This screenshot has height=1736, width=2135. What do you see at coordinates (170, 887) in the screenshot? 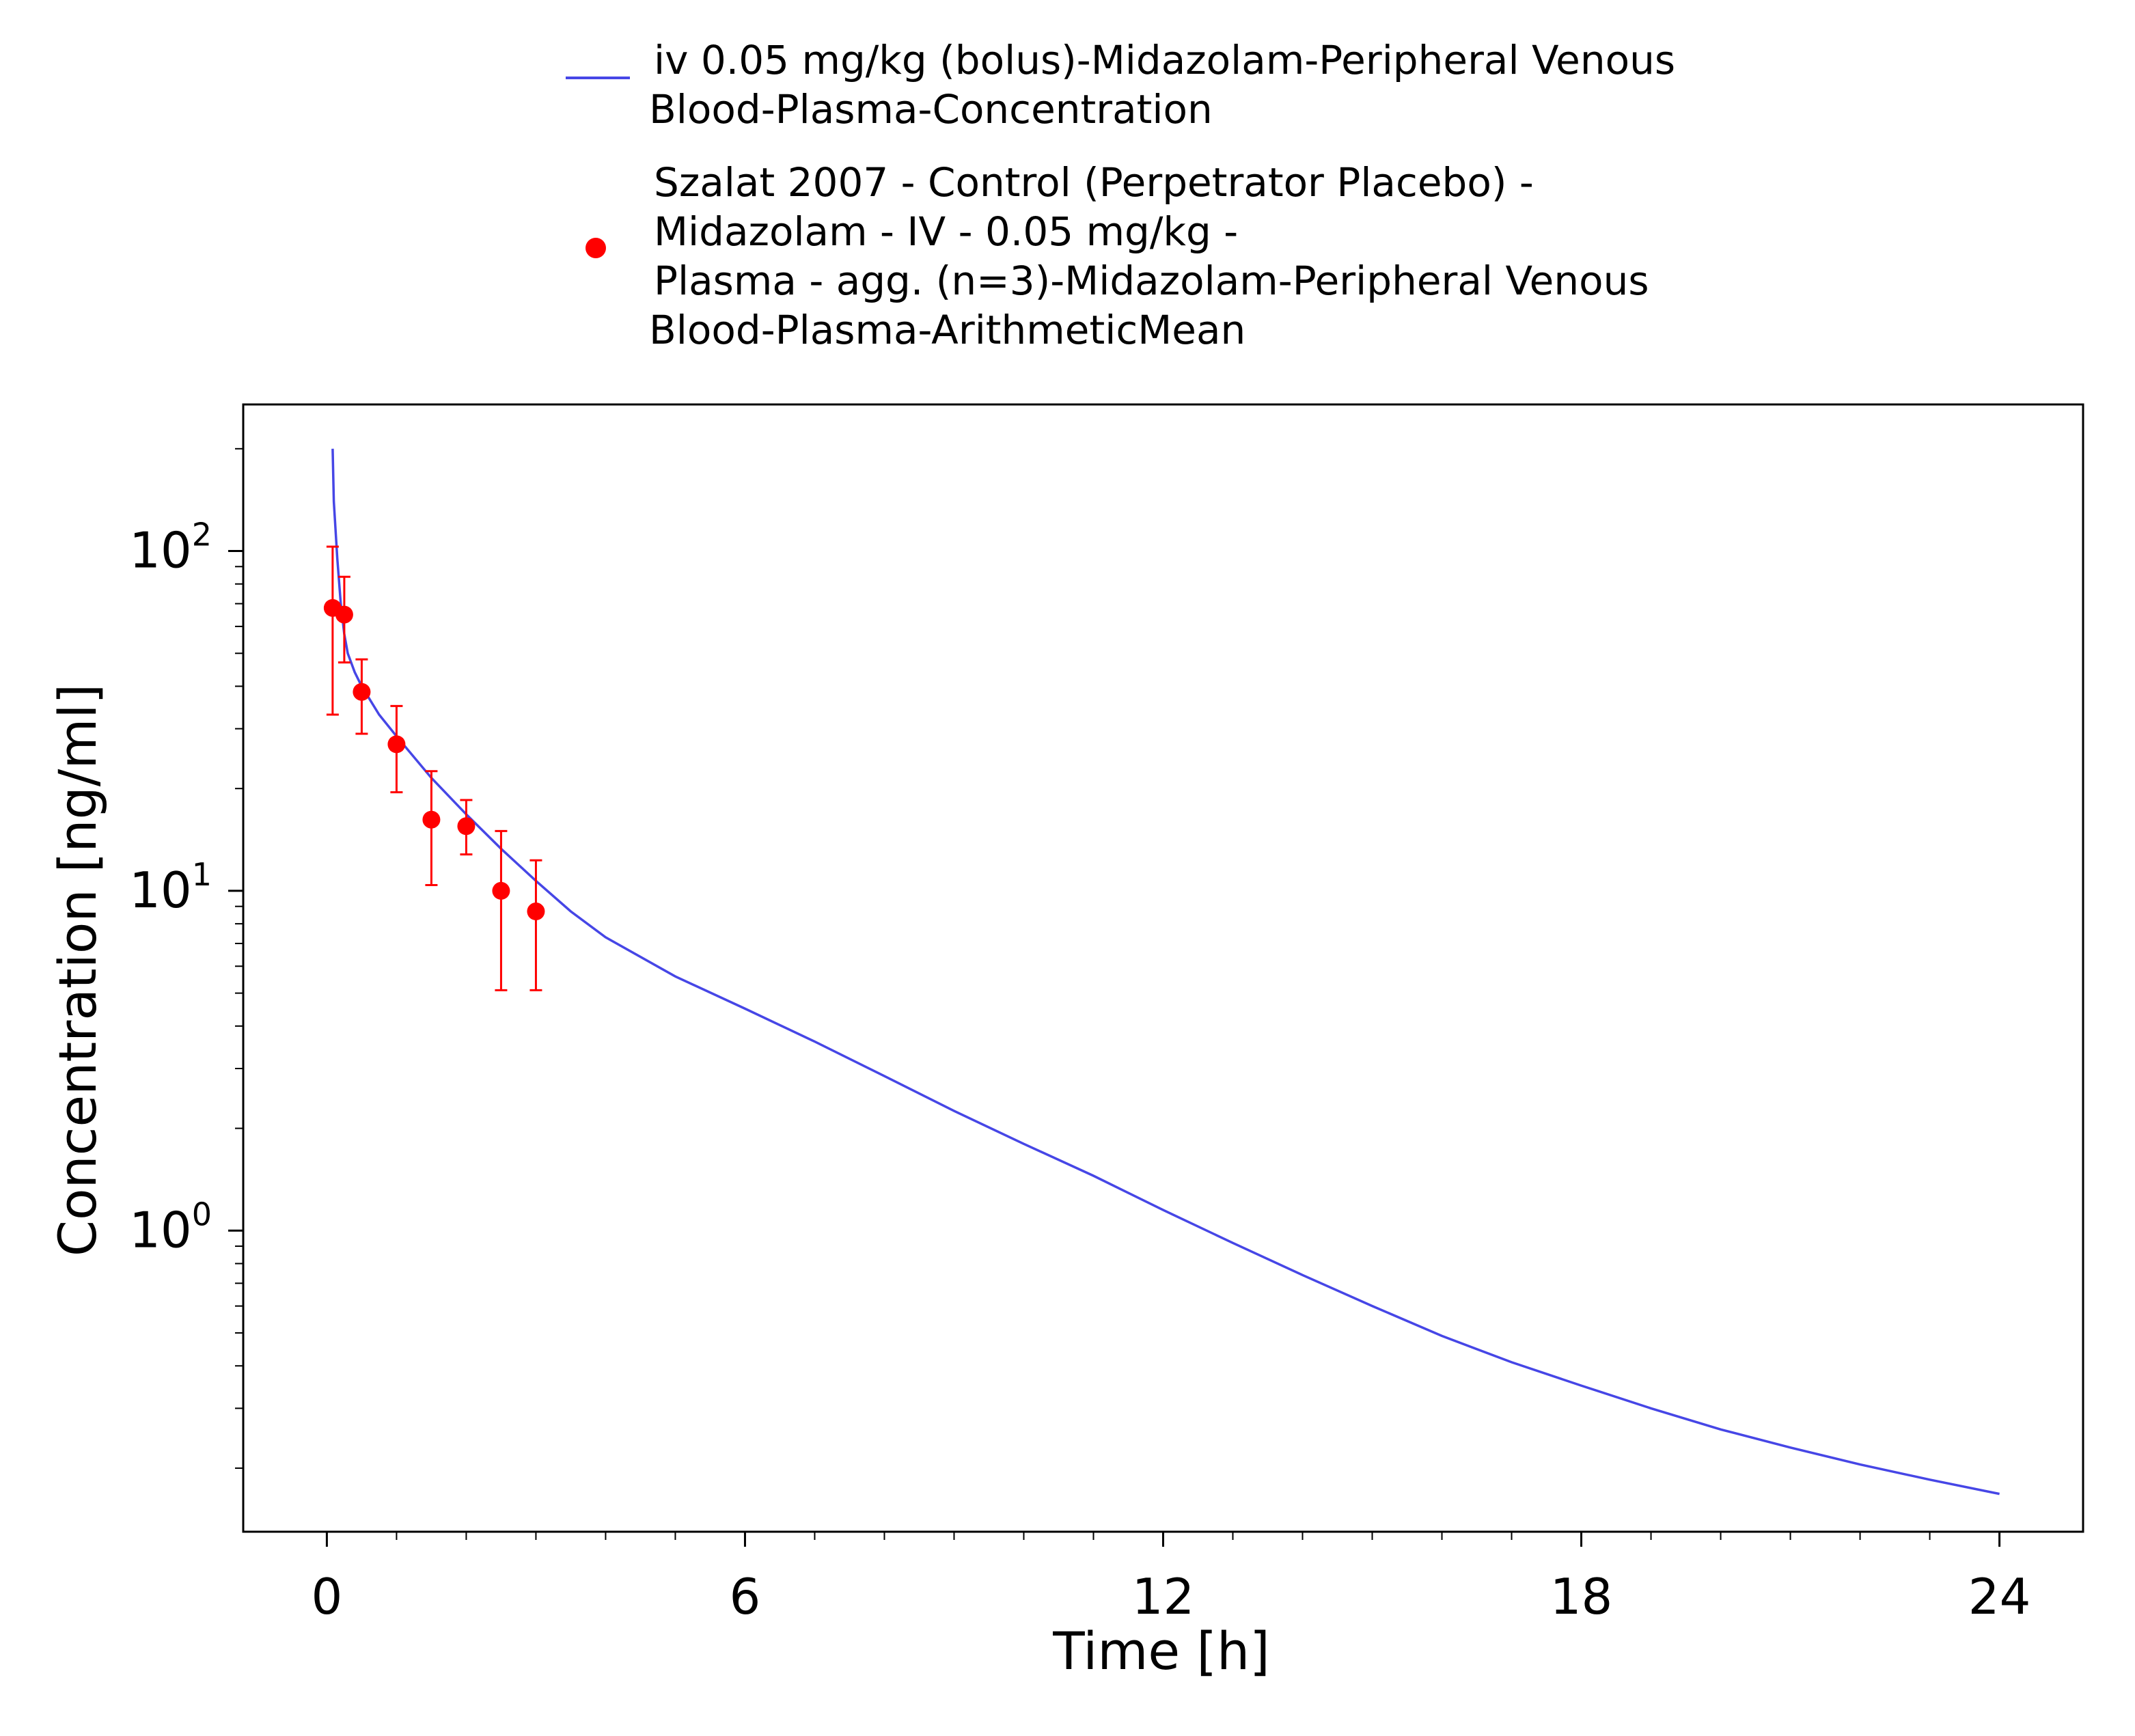
I see `y-tick-label: 10¹` at bounding box center [170, 887].